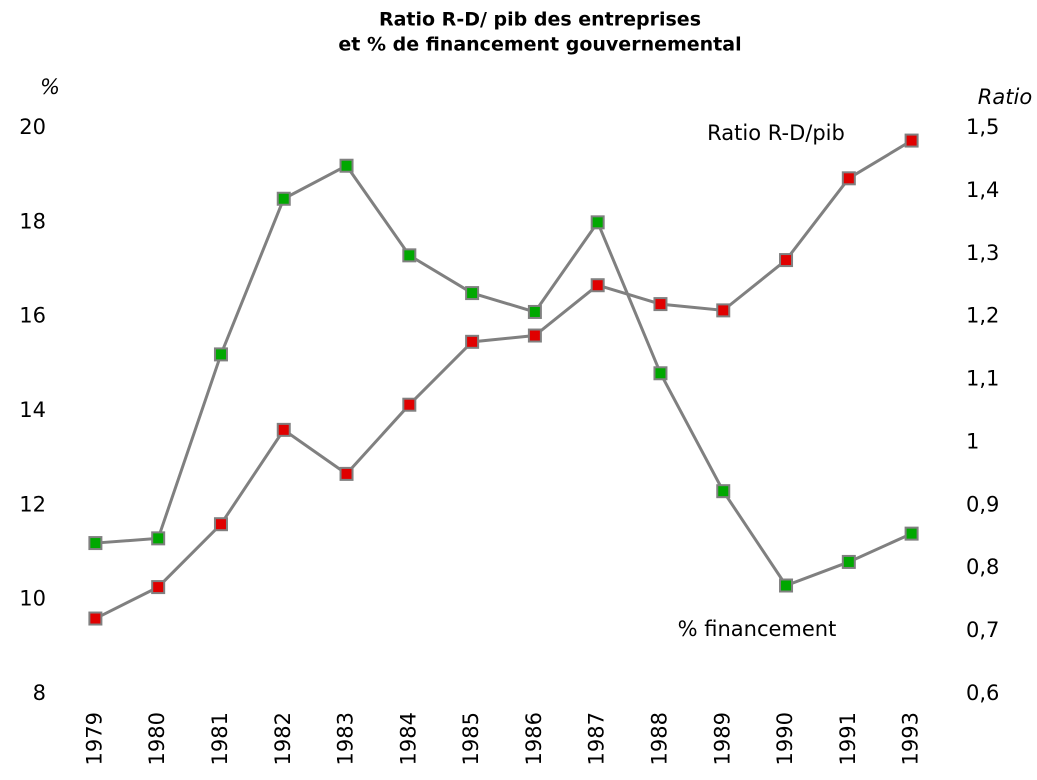 This screenshot has width=1037, height=780. What do you see at coordinates (848, 738) in the screenshot?
I see `x-tick-label: 1991` at bounding box center [848, 738].